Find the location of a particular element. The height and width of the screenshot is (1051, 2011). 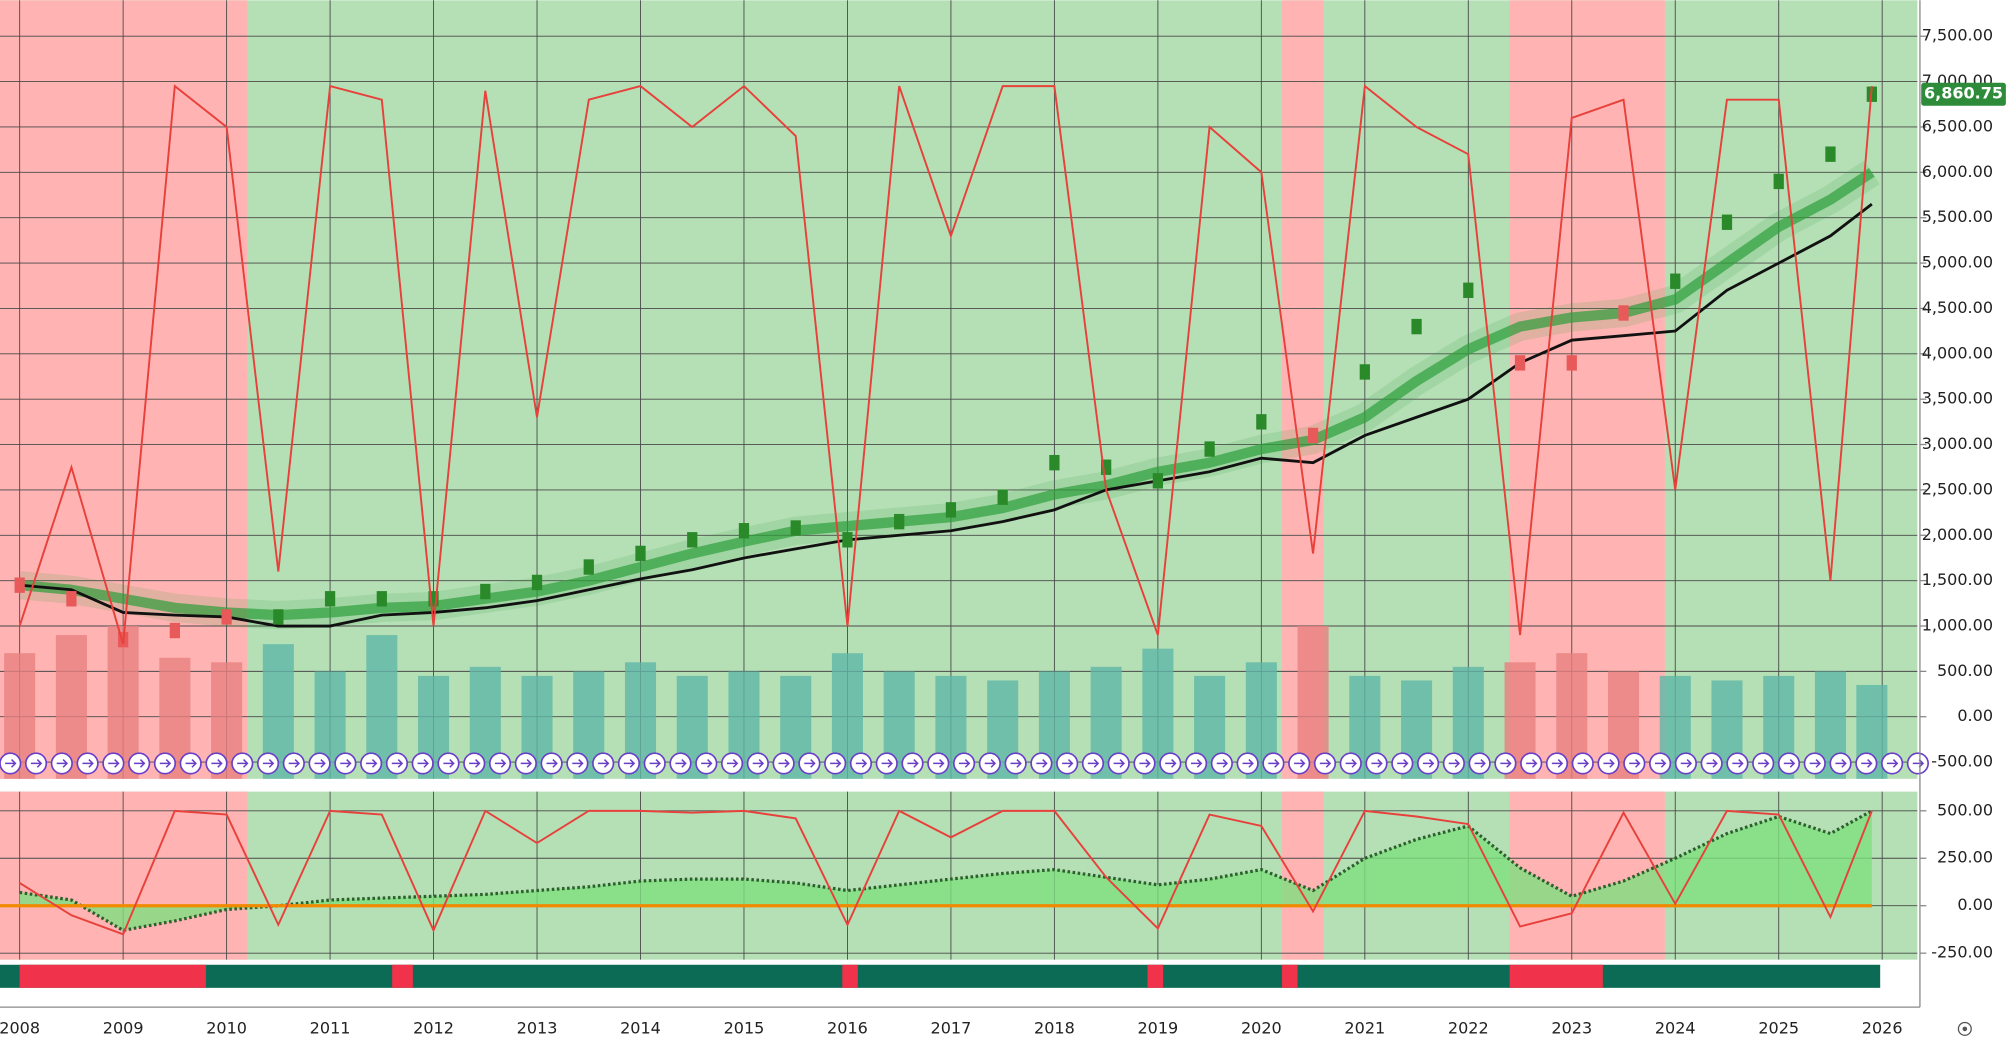

settings-icon is located at coordinates (1964, 1028).